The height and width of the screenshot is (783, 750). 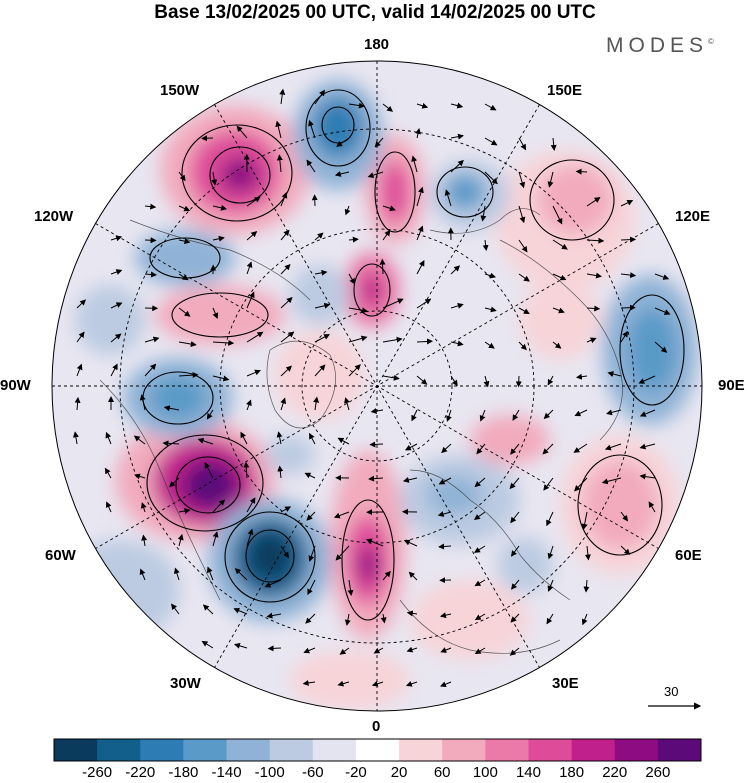 I want to click on lon-label-60e: 60E, so click(x=688, y=555).